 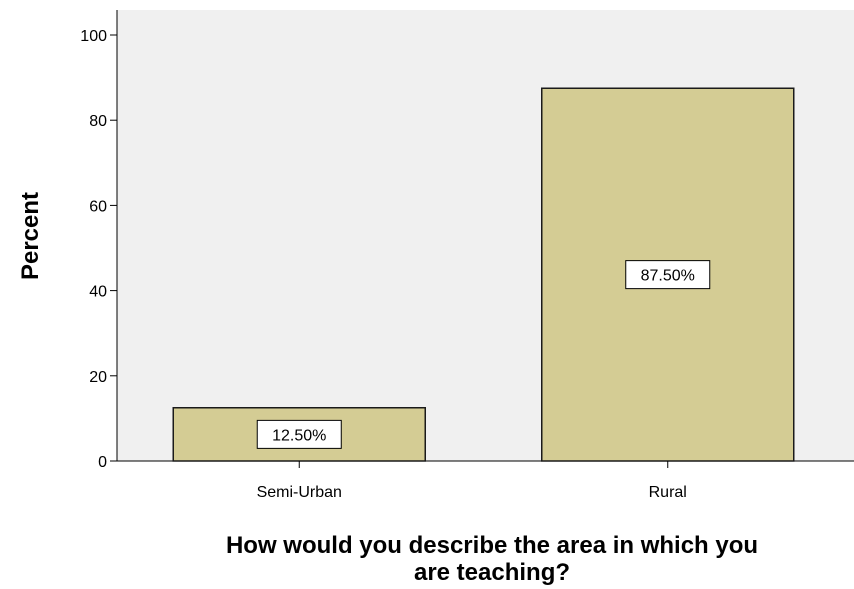 What do you see at coordinates (472, 481) in the screenshot?
I see `x-axis-ticks: Semi-Urban Rural` at bounding box center [472, 481].